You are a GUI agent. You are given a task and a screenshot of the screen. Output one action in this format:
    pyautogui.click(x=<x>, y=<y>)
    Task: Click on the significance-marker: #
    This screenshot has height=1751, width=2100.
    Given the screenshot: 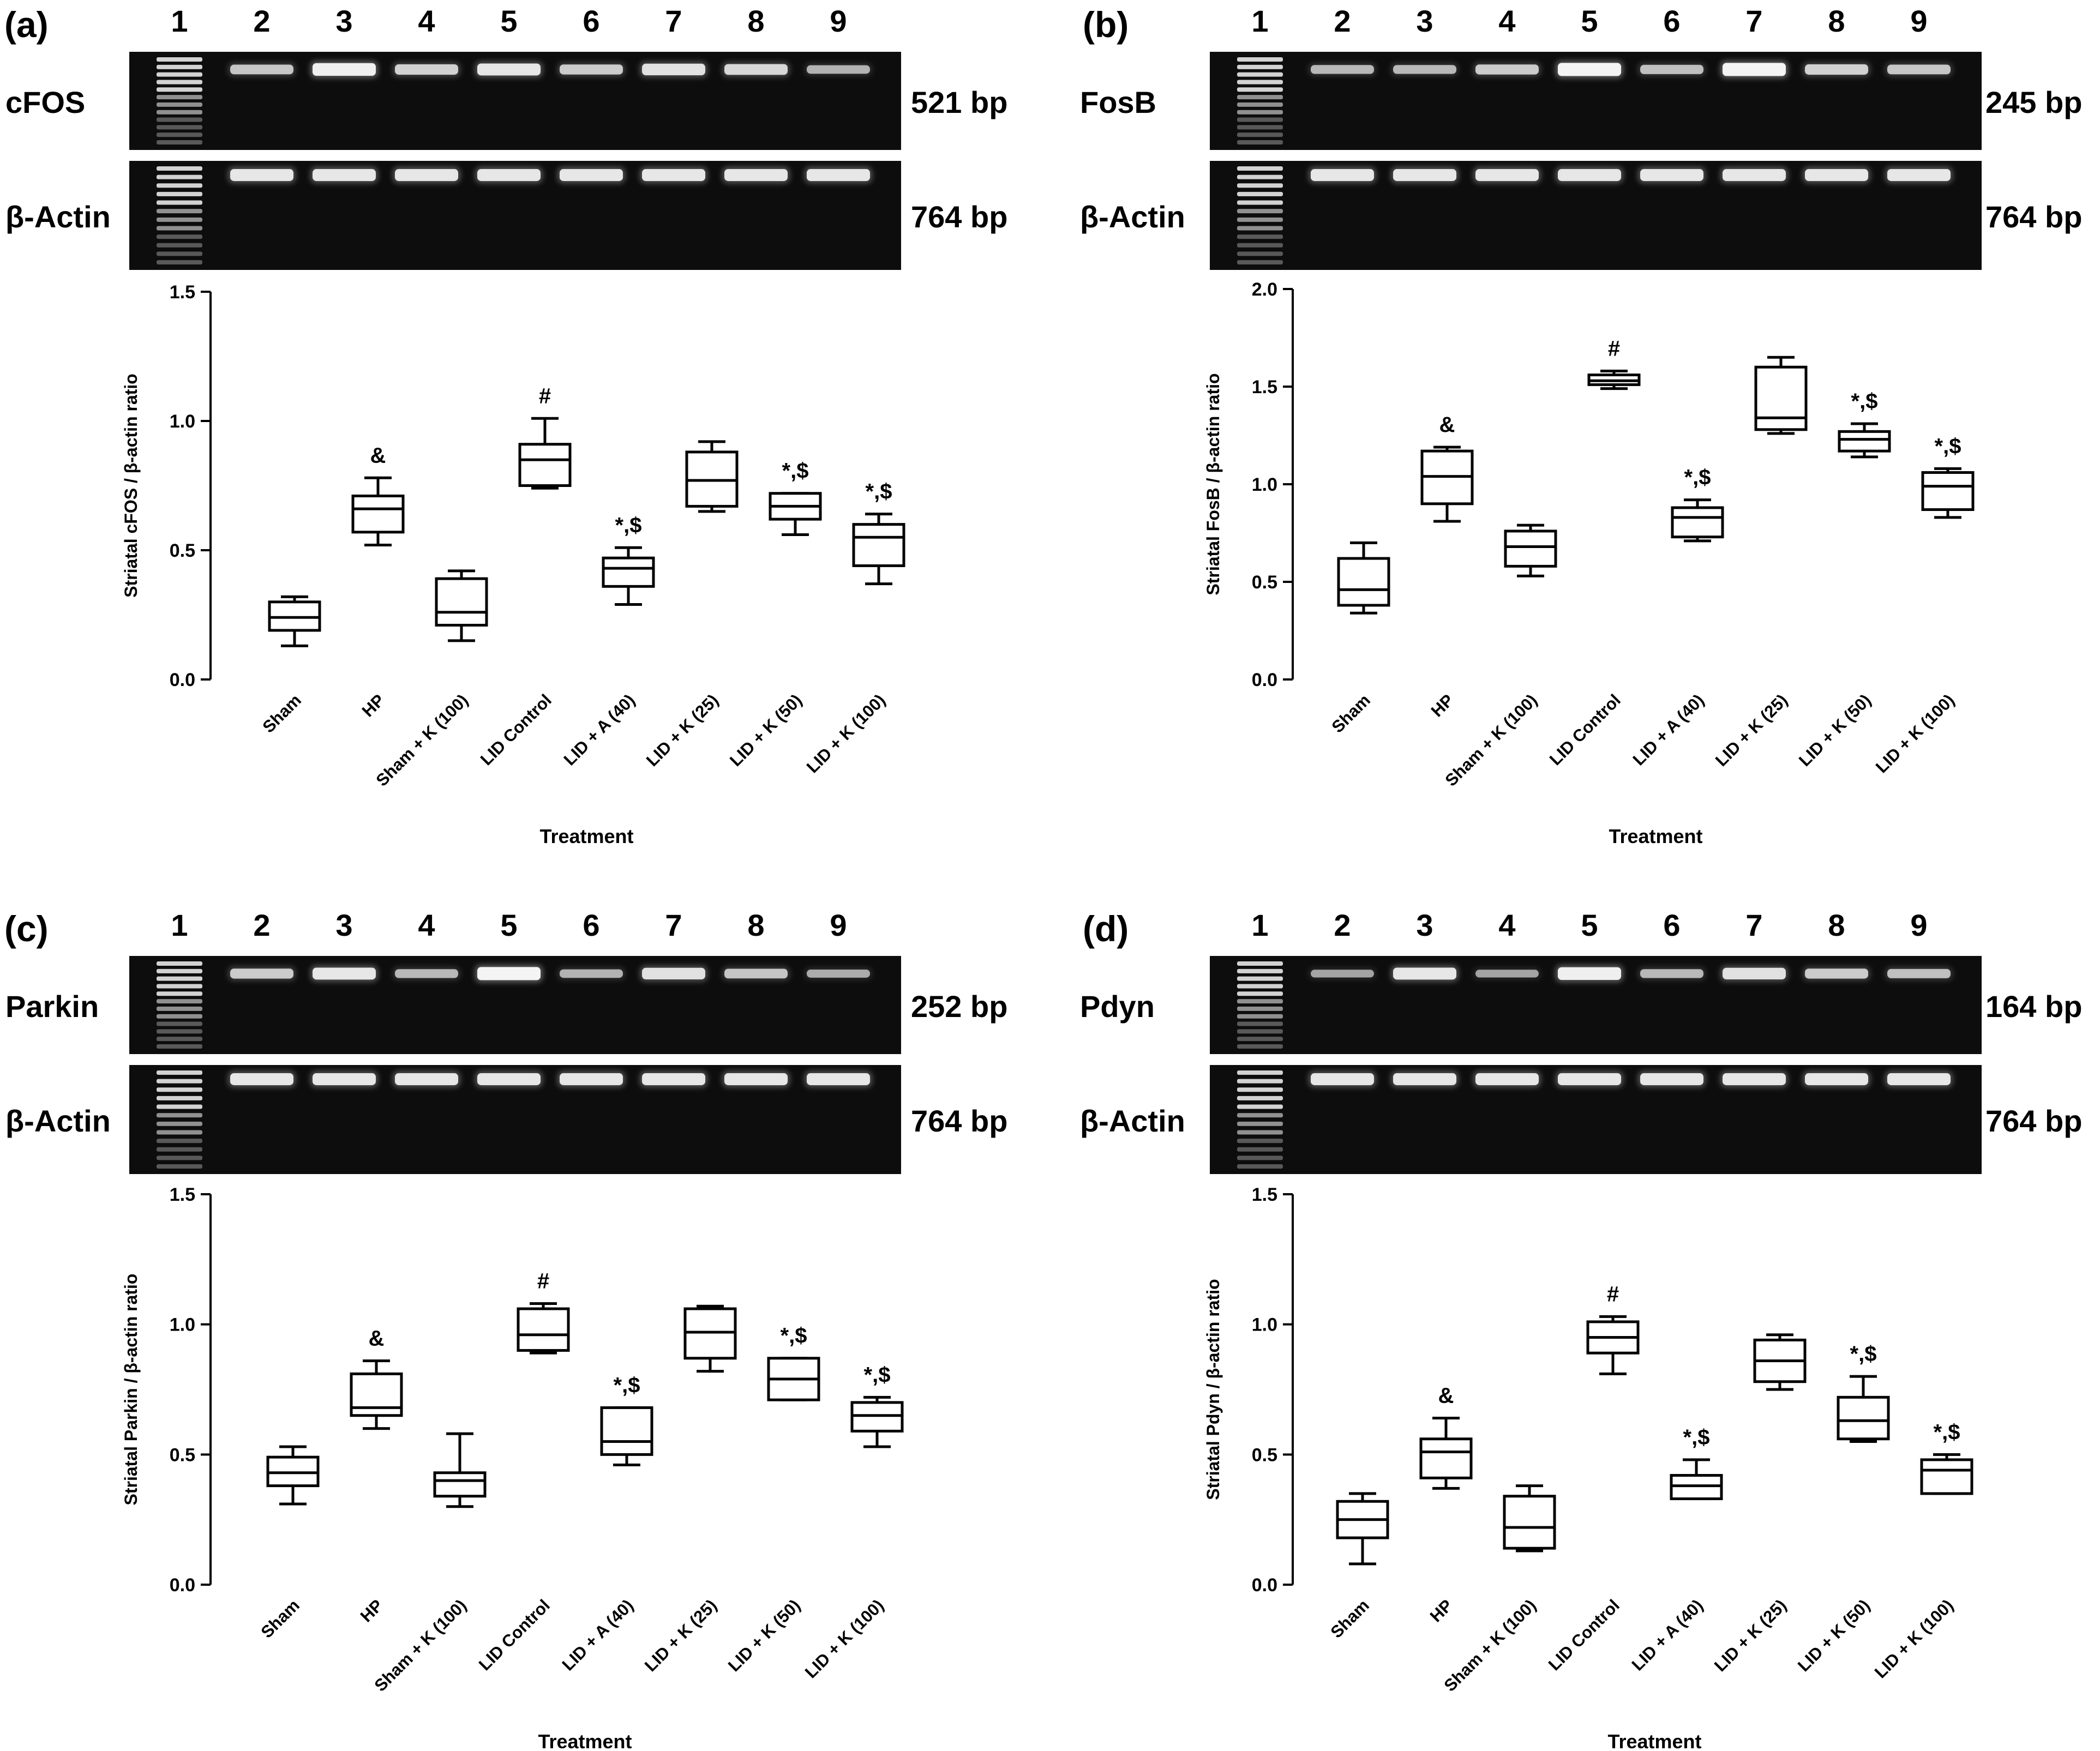 What is the action you would take?
    pyautogui.click(x=1613, y=1294)
    